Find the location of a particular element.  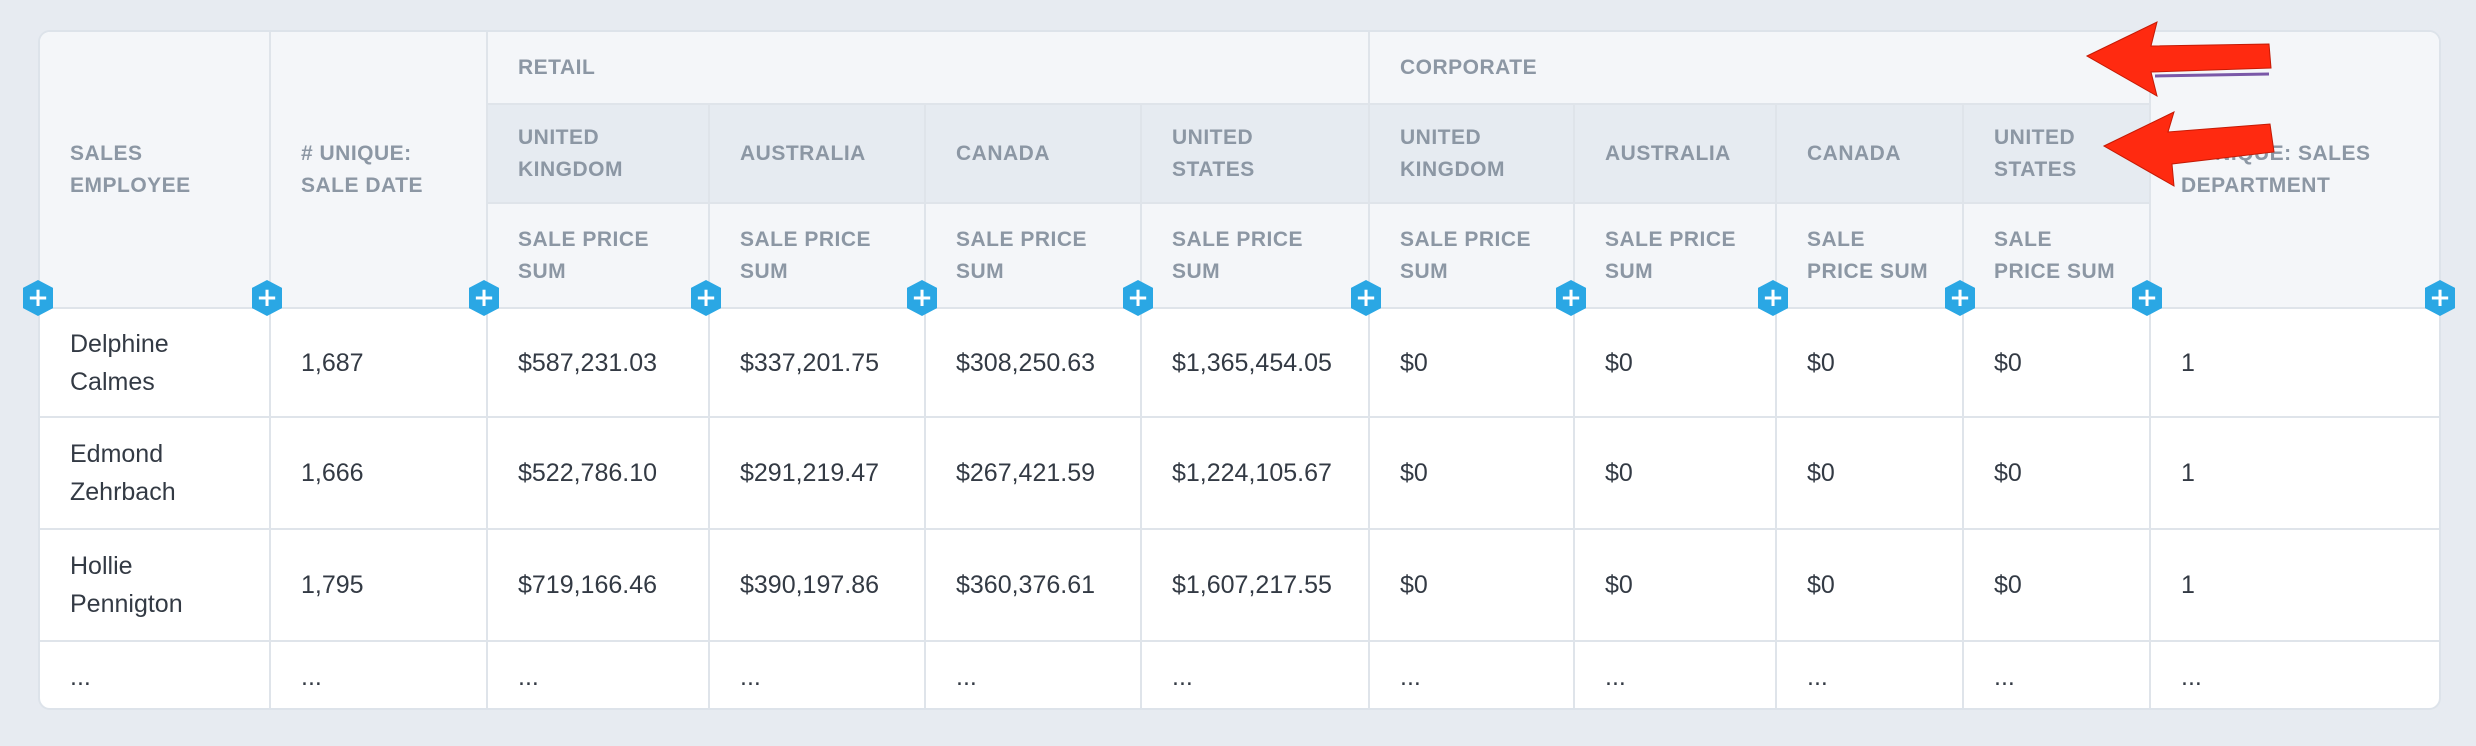

table-cell-text: 1,666 is located at coordinates (332, 473).